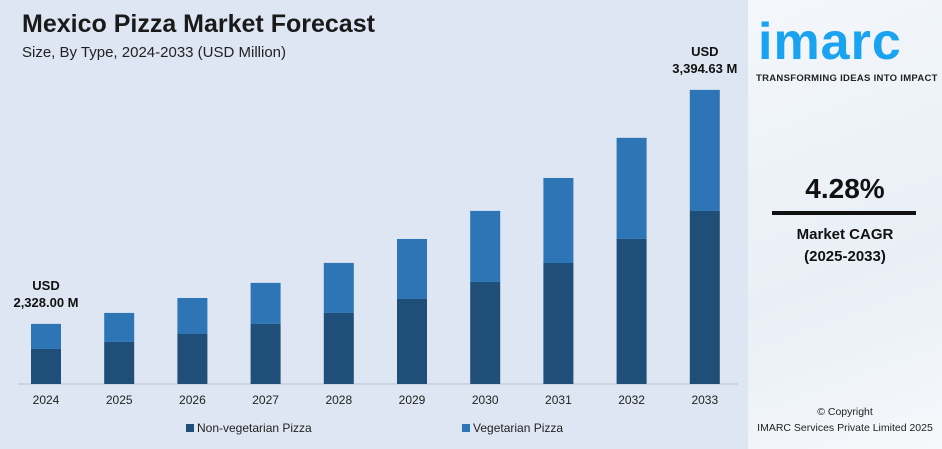 The height and width of the screenshot is (449, 942). What do you see at coordinates (265, 353) in the screenshot?
I see `bar-nonveg-2027` at bounding box center [265, 353].